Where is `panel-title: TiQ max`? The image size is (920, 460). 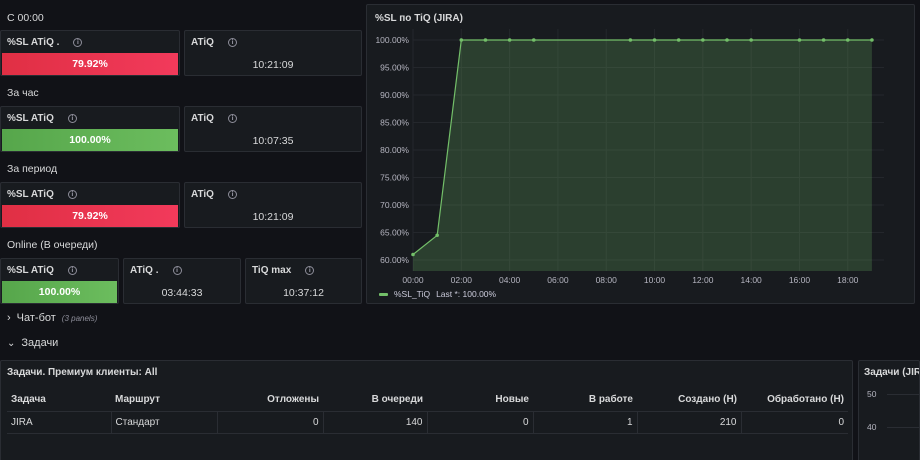
panel-title: TiQ max is located at coordinates (272, 270).